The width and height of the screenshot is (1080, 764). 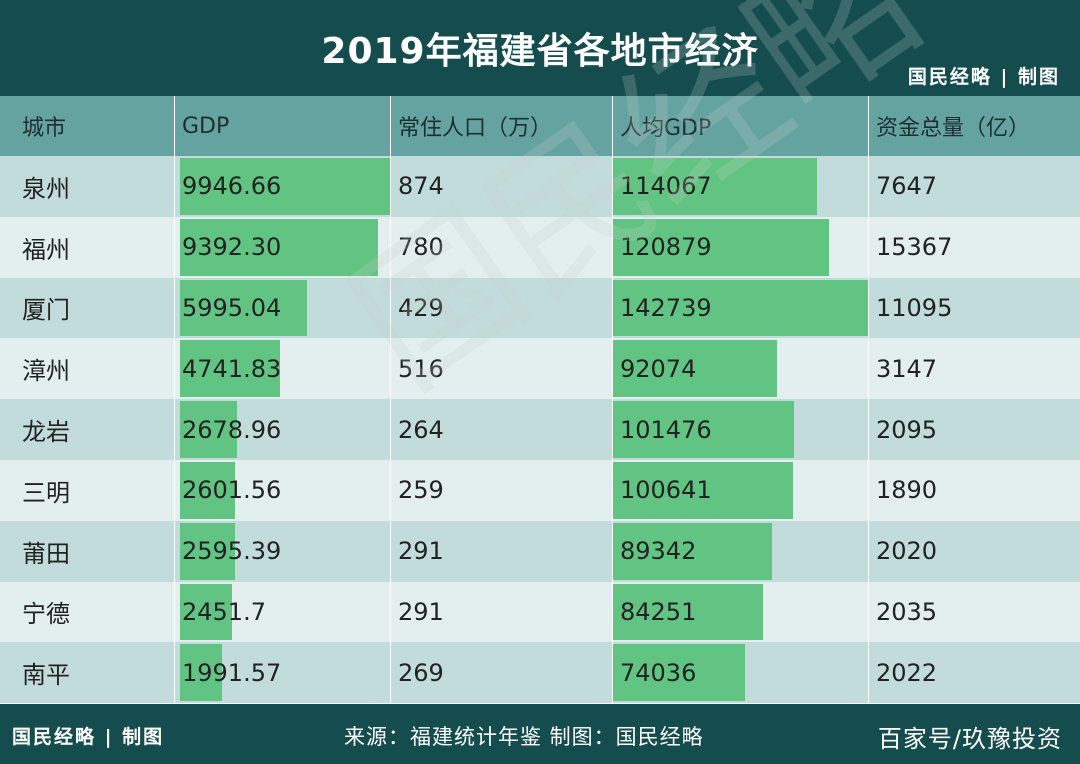 What do you see at coordinates (658, 611) in the screenshot?
I see `cell-value: 84251` at bounding box center [658, 611].